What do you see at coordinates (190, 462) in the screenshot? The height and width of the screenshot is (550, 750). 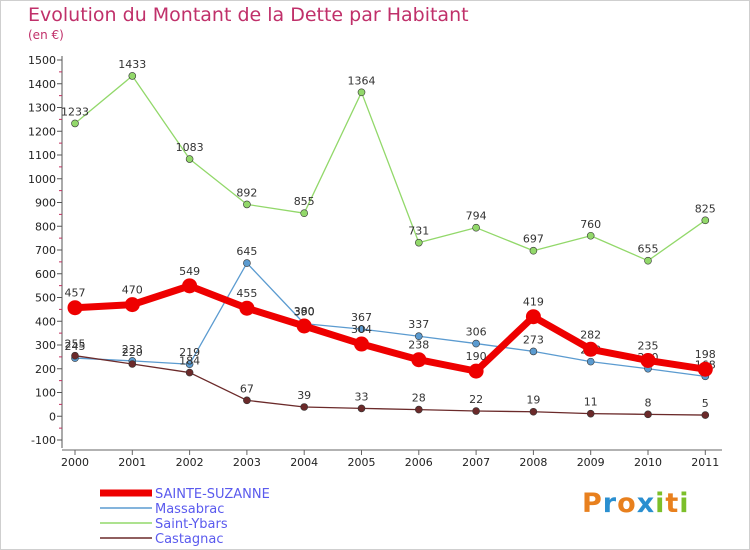 I see `x-tick-label: 2002` at bounding box center [190, 462].